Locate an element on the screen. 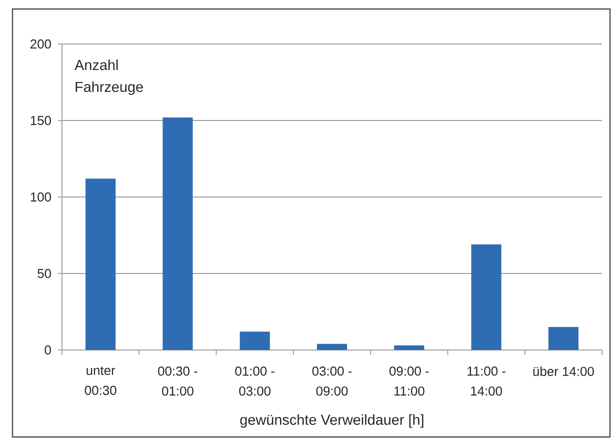 The width and height of the screenshot is (613, 439). x-tick-label: unter 00:30 is located at coordinates (100, 380).